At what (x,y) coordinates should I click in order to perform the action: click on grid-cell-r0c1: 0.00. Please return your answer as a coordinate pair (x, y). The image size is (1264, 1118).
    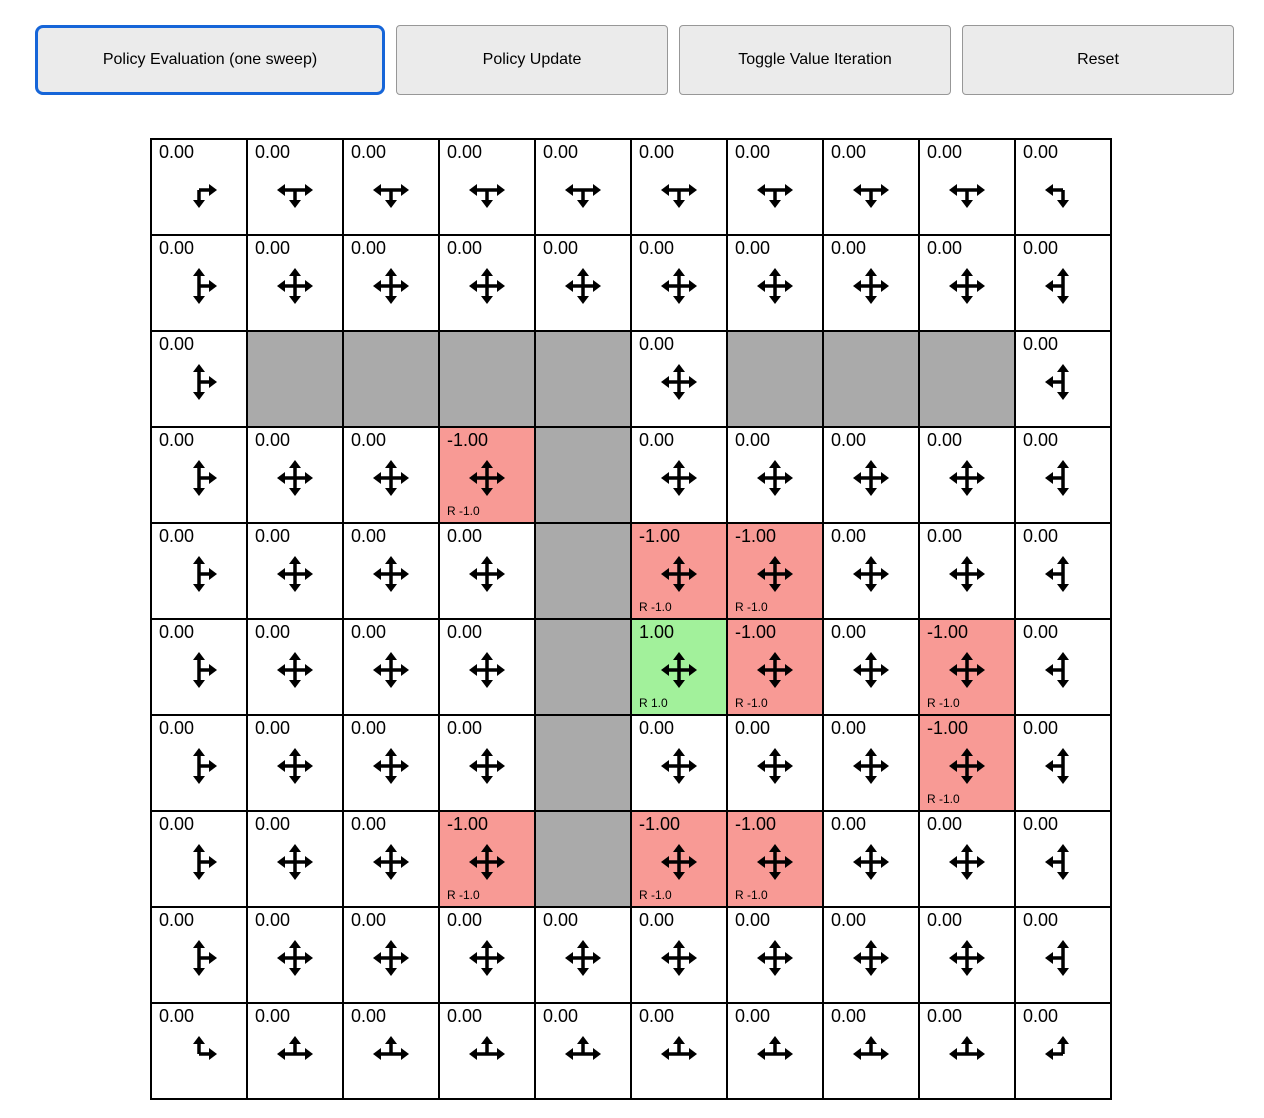
    Looking at the image, I should click on (295, 187).